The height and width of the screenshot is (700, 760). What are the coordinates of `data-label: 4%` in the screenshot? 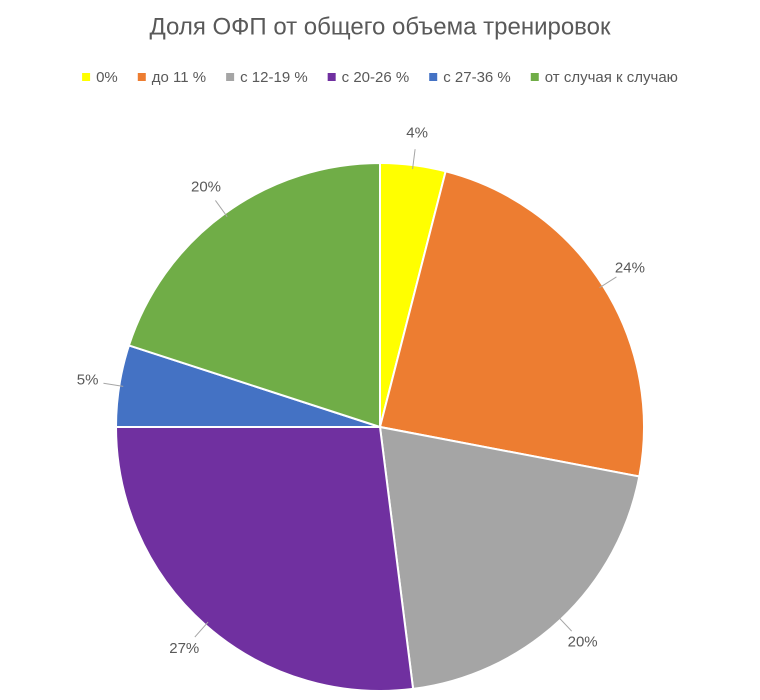 It's located at (417, 132).